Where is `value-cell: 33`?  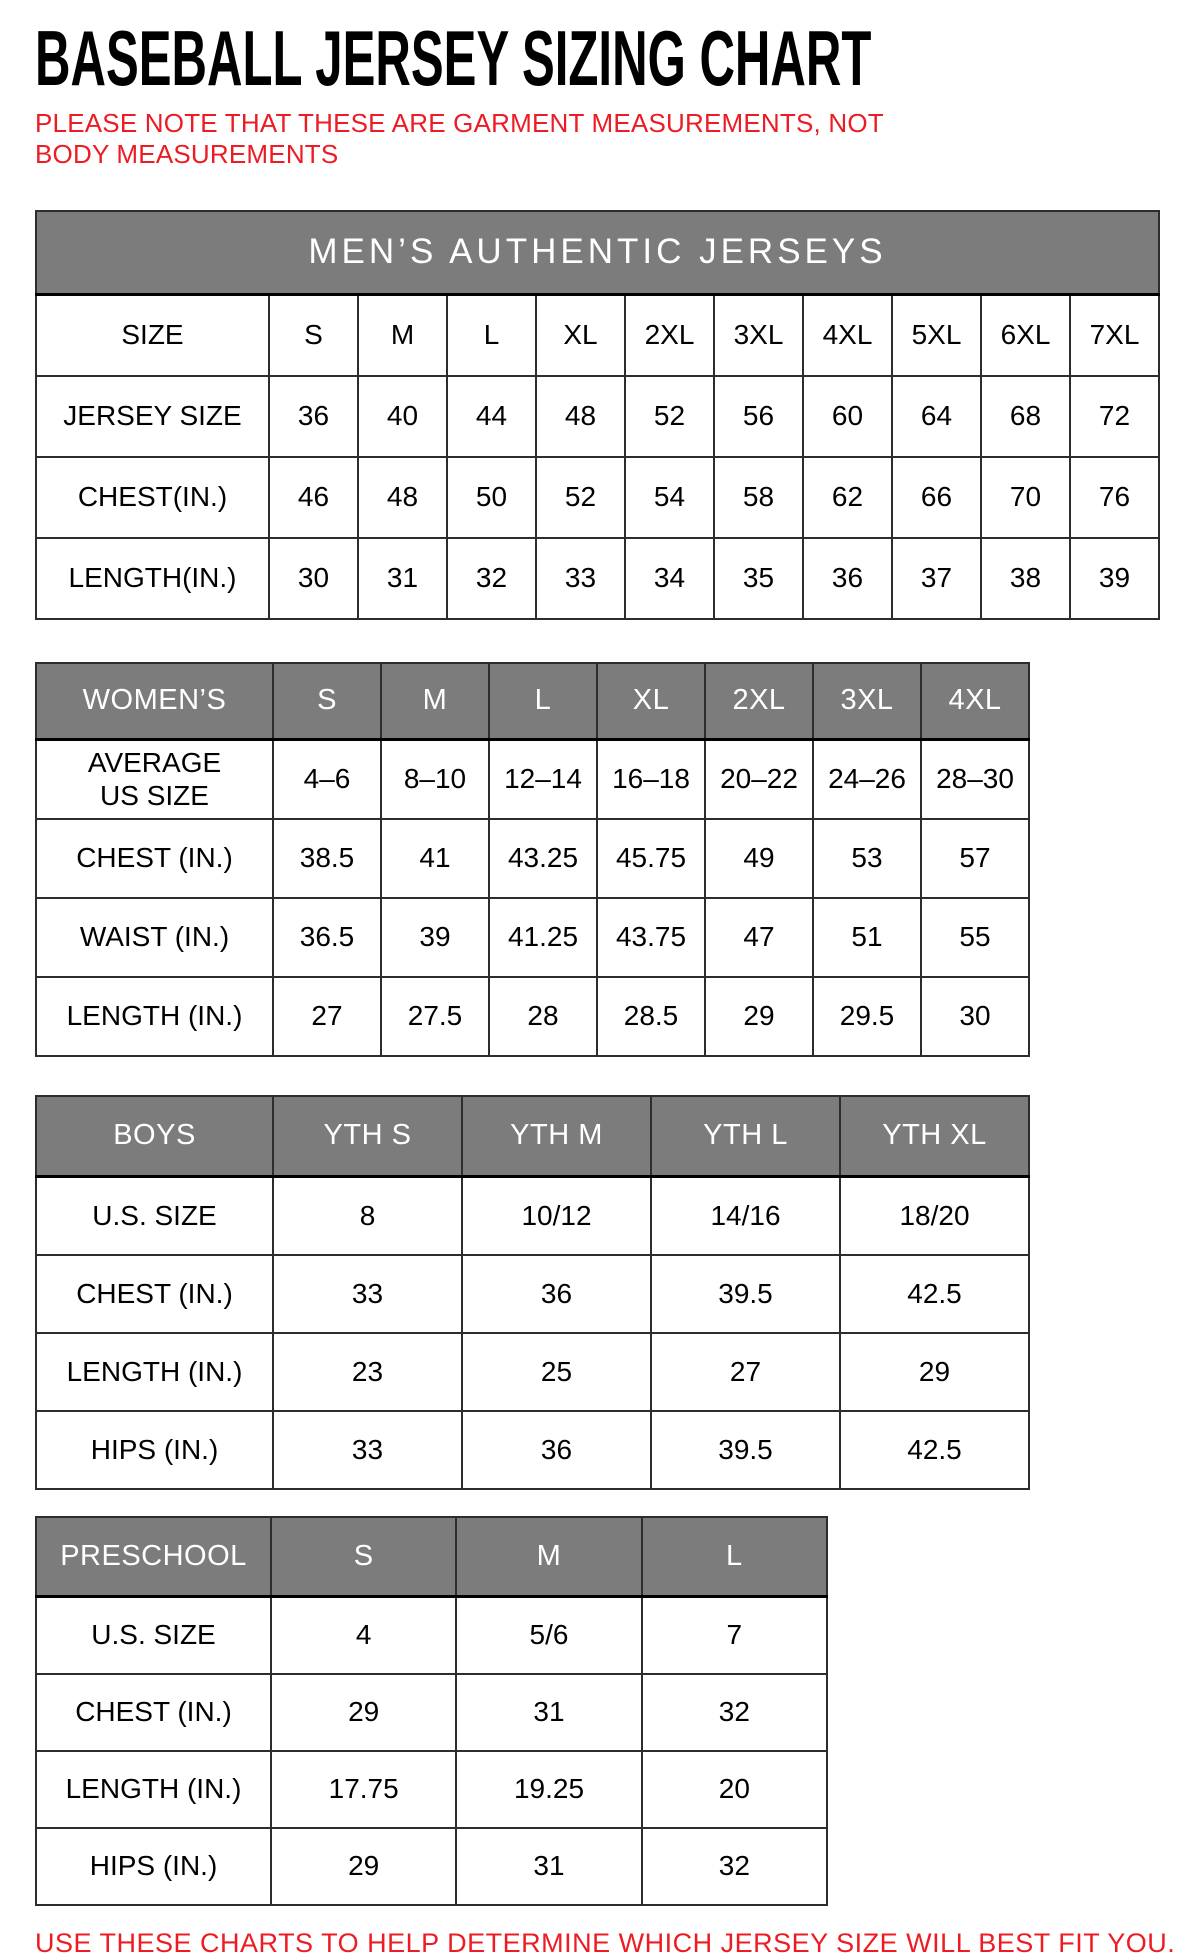 value-cell: 33 is located at coordinates (367, 1293).